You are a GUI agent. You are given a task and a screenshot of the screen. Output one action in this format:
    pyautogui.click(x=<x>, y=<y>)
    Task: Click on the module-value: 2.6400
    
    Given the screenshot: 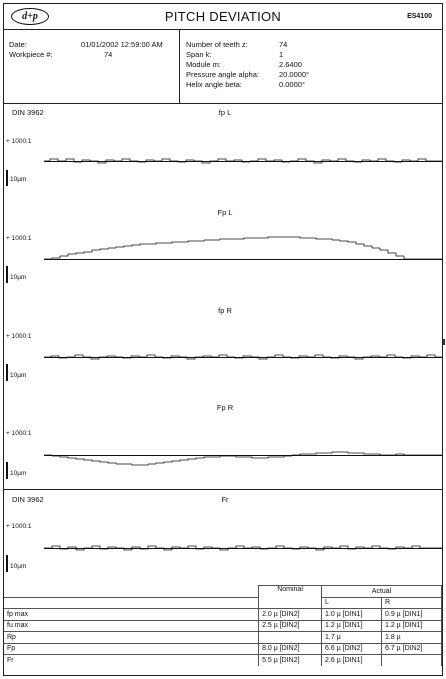 What is the action you would take?
    pyautogui.click(x=290, y=64)
    